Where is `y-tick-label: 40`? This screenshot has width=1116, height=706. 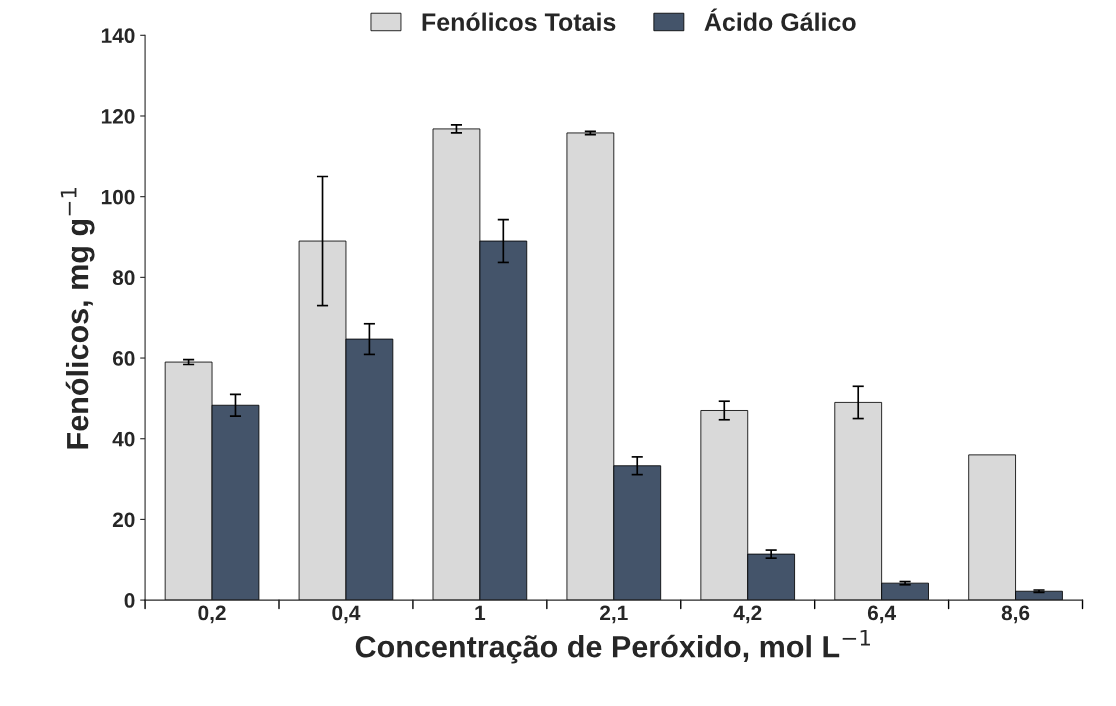 y-tick-label: 40 is located at coordinates (123, 439).